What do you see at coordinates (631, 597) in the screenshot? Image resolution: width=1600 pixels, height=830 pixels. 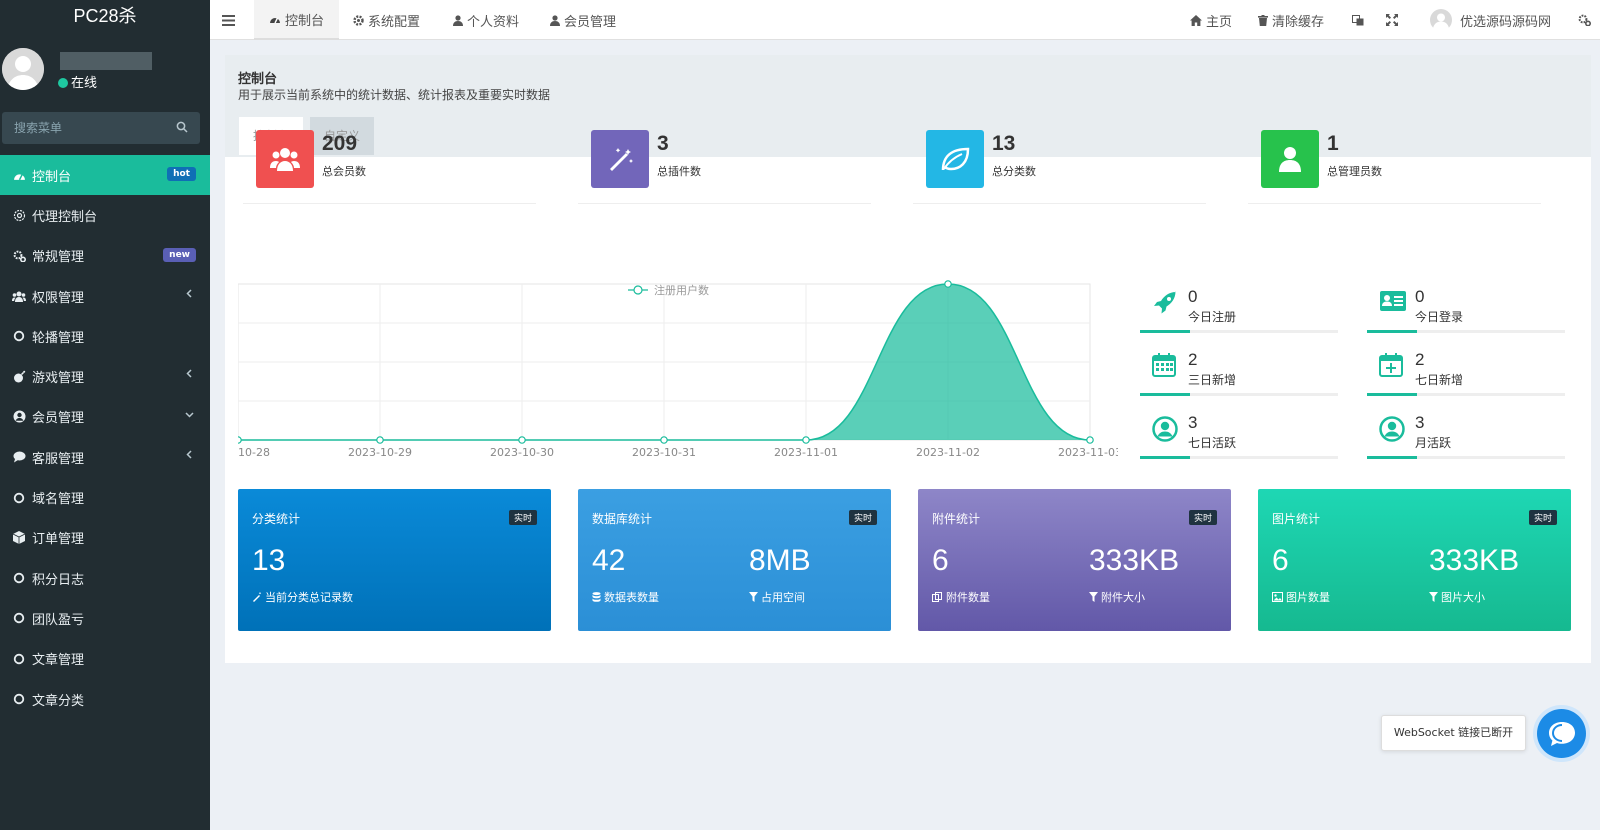 I see `panel-sub-label: 数据表数量` at bounding box center [631, 597].